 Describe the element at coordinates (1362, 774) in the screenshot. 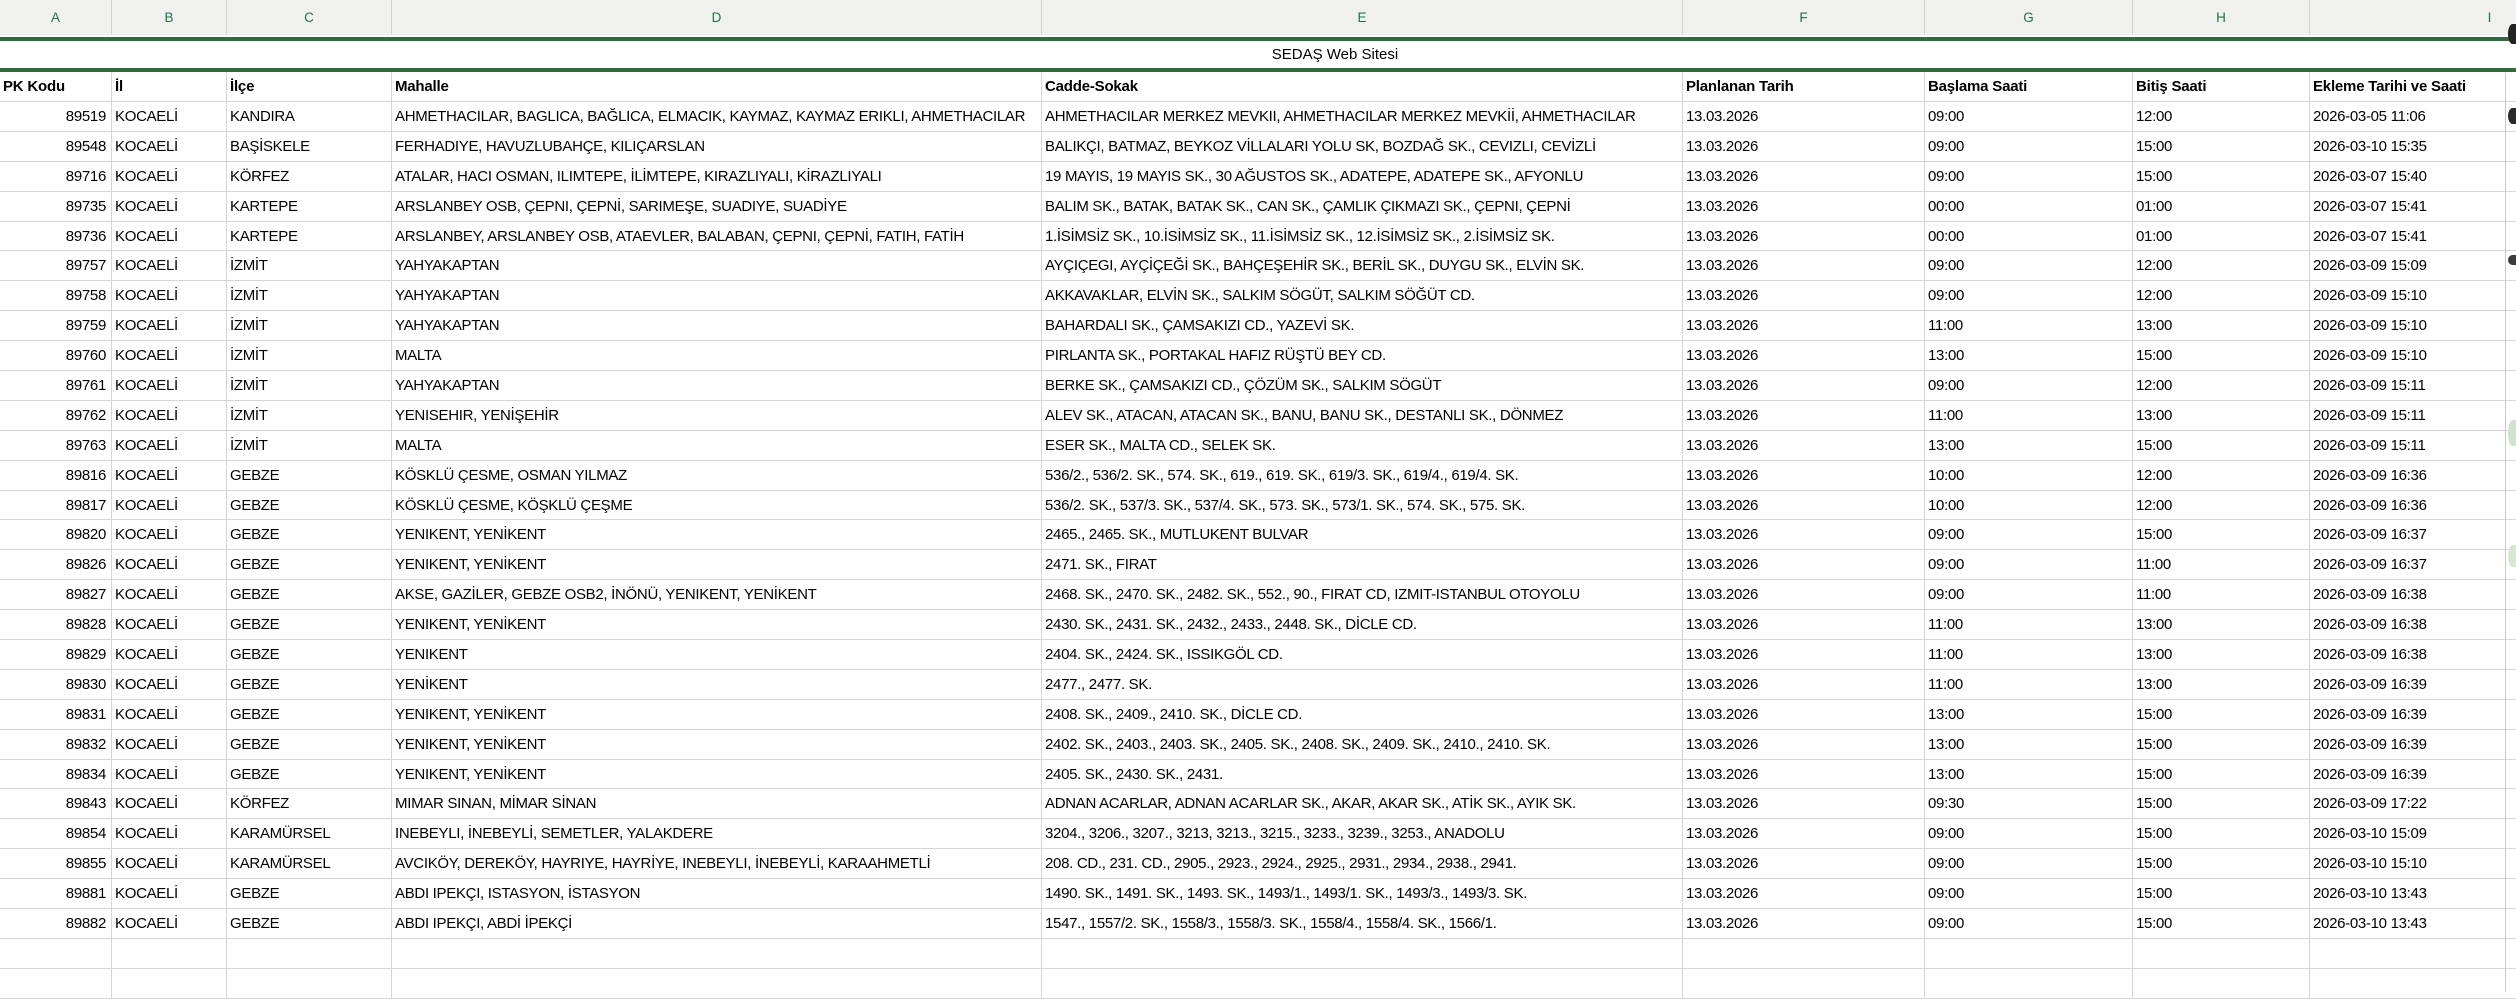

I see `cell-cadde-sokak: 2405. SK., 2430. SK., 2431.` at that location.